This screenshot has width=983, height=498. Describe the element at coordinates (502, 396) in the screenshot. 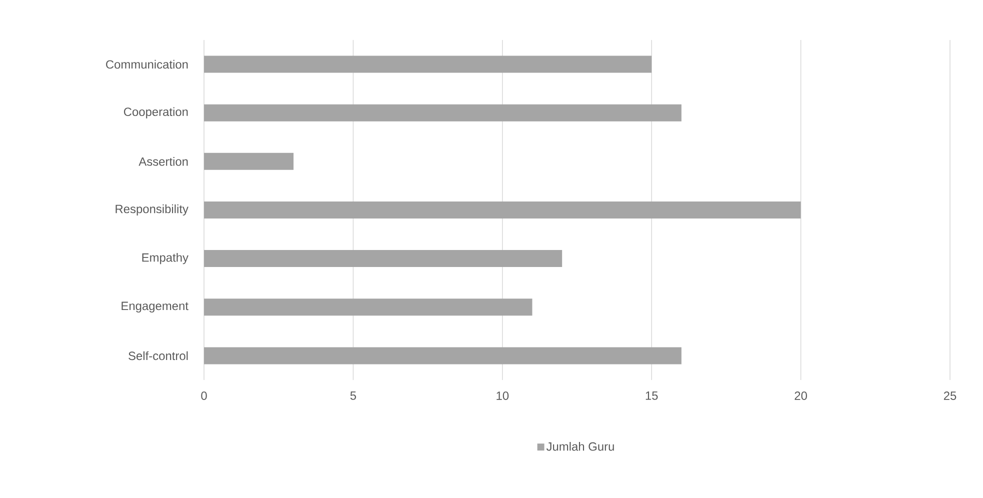

I see `x-tick-label: 10` at that location.